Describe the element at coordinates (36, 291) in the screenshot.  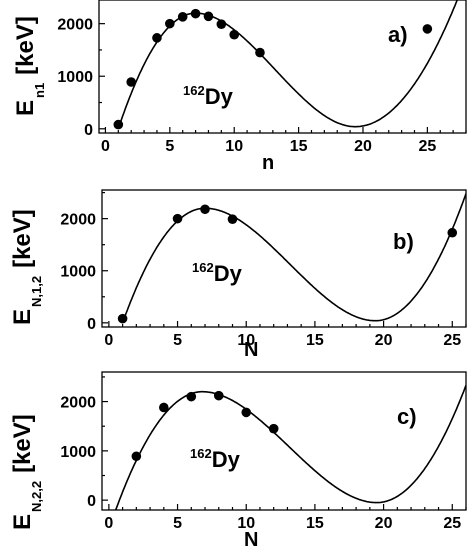
I see `y-label-sub: N,1,2` at that location.